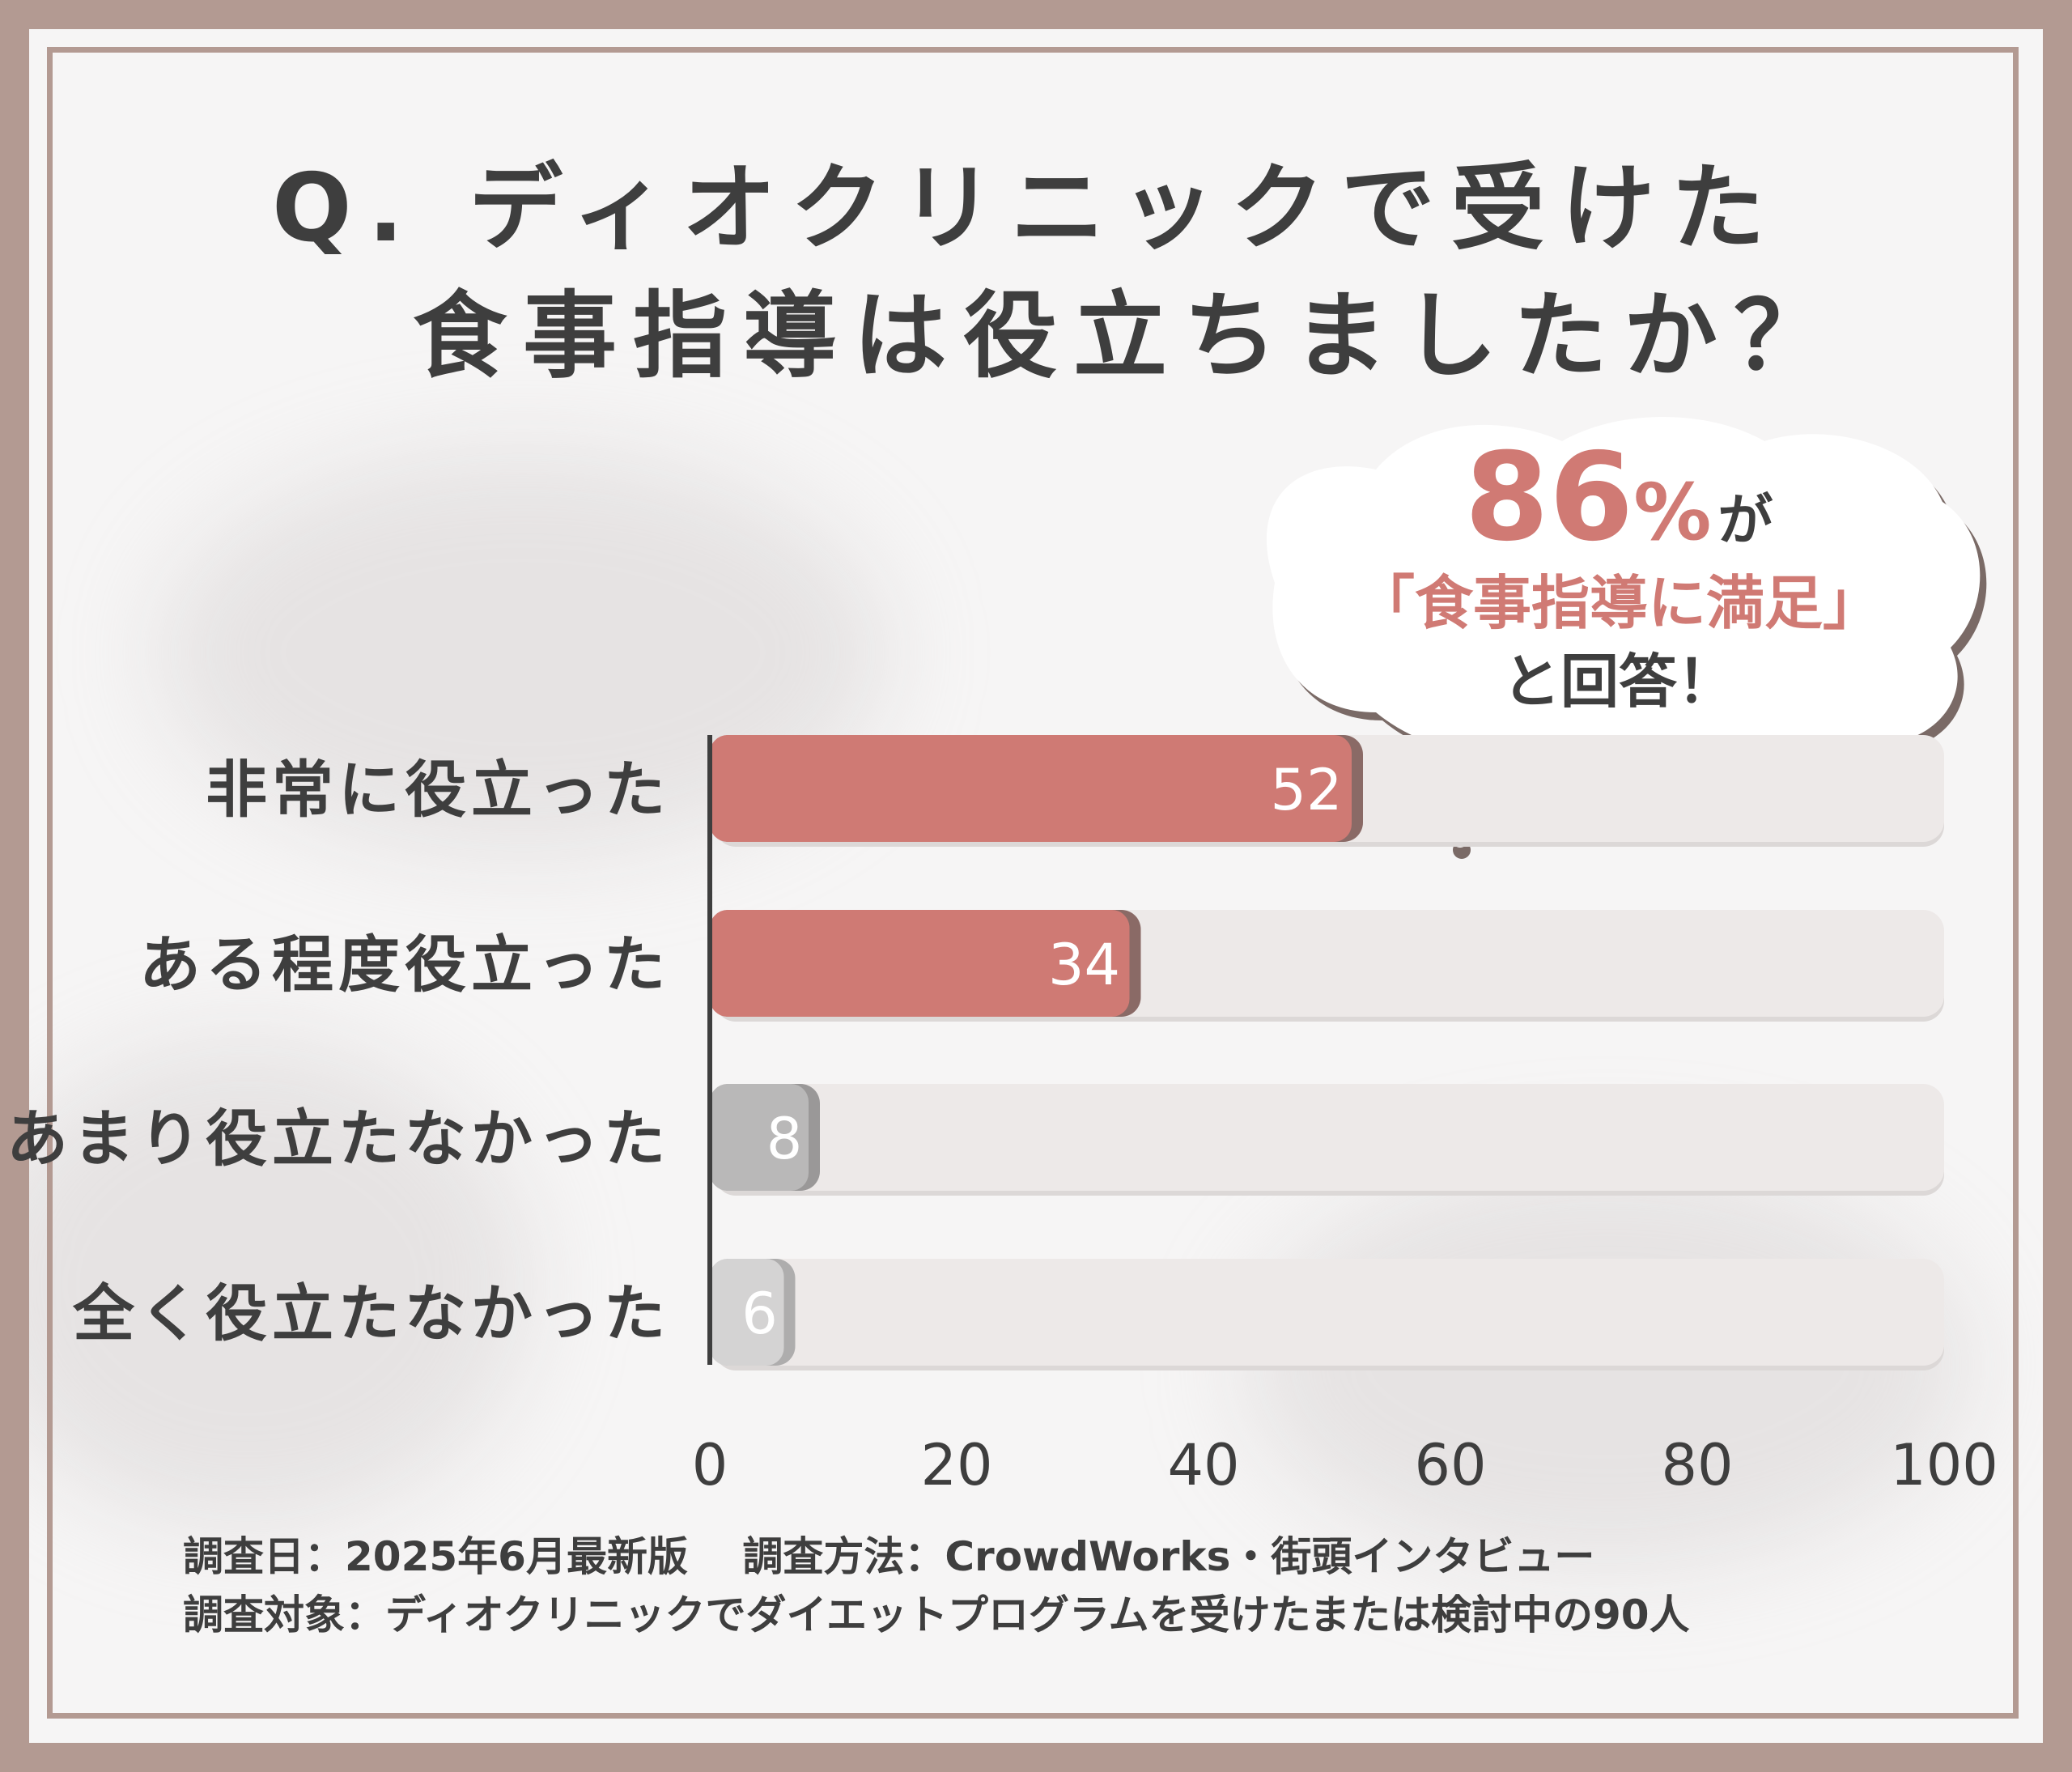 This screenshot has height=1772, width=2072. Describe the element at coordinates (956, 1465) in the screenshot. I see `x-tick-label-20: 20` at that location.